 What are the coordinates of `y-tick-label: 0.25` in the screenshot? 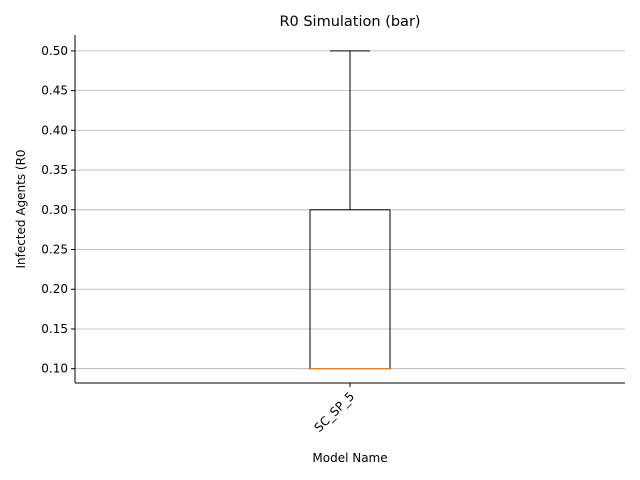 It's located at (54, 250).